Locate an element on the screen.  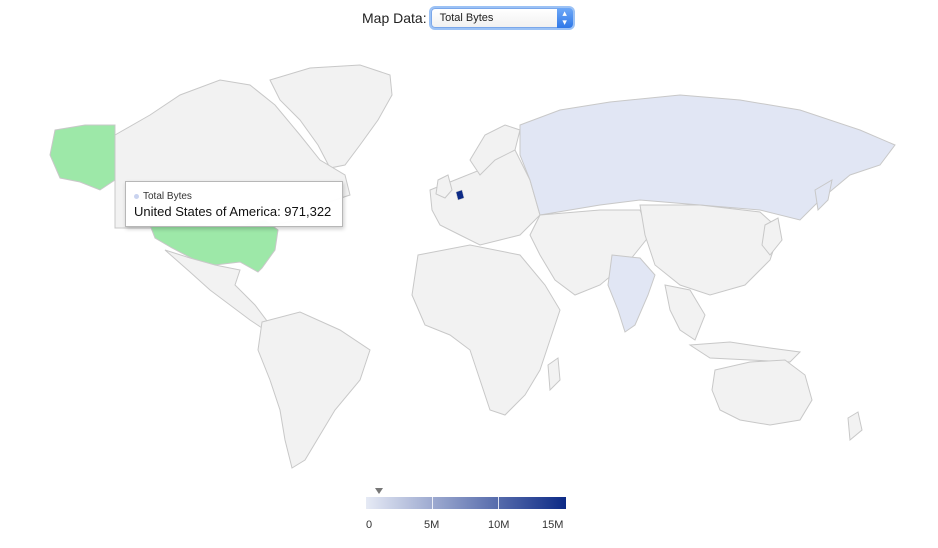
tooltip-series-name: Total Bytes is located at coordinates (167, 196).